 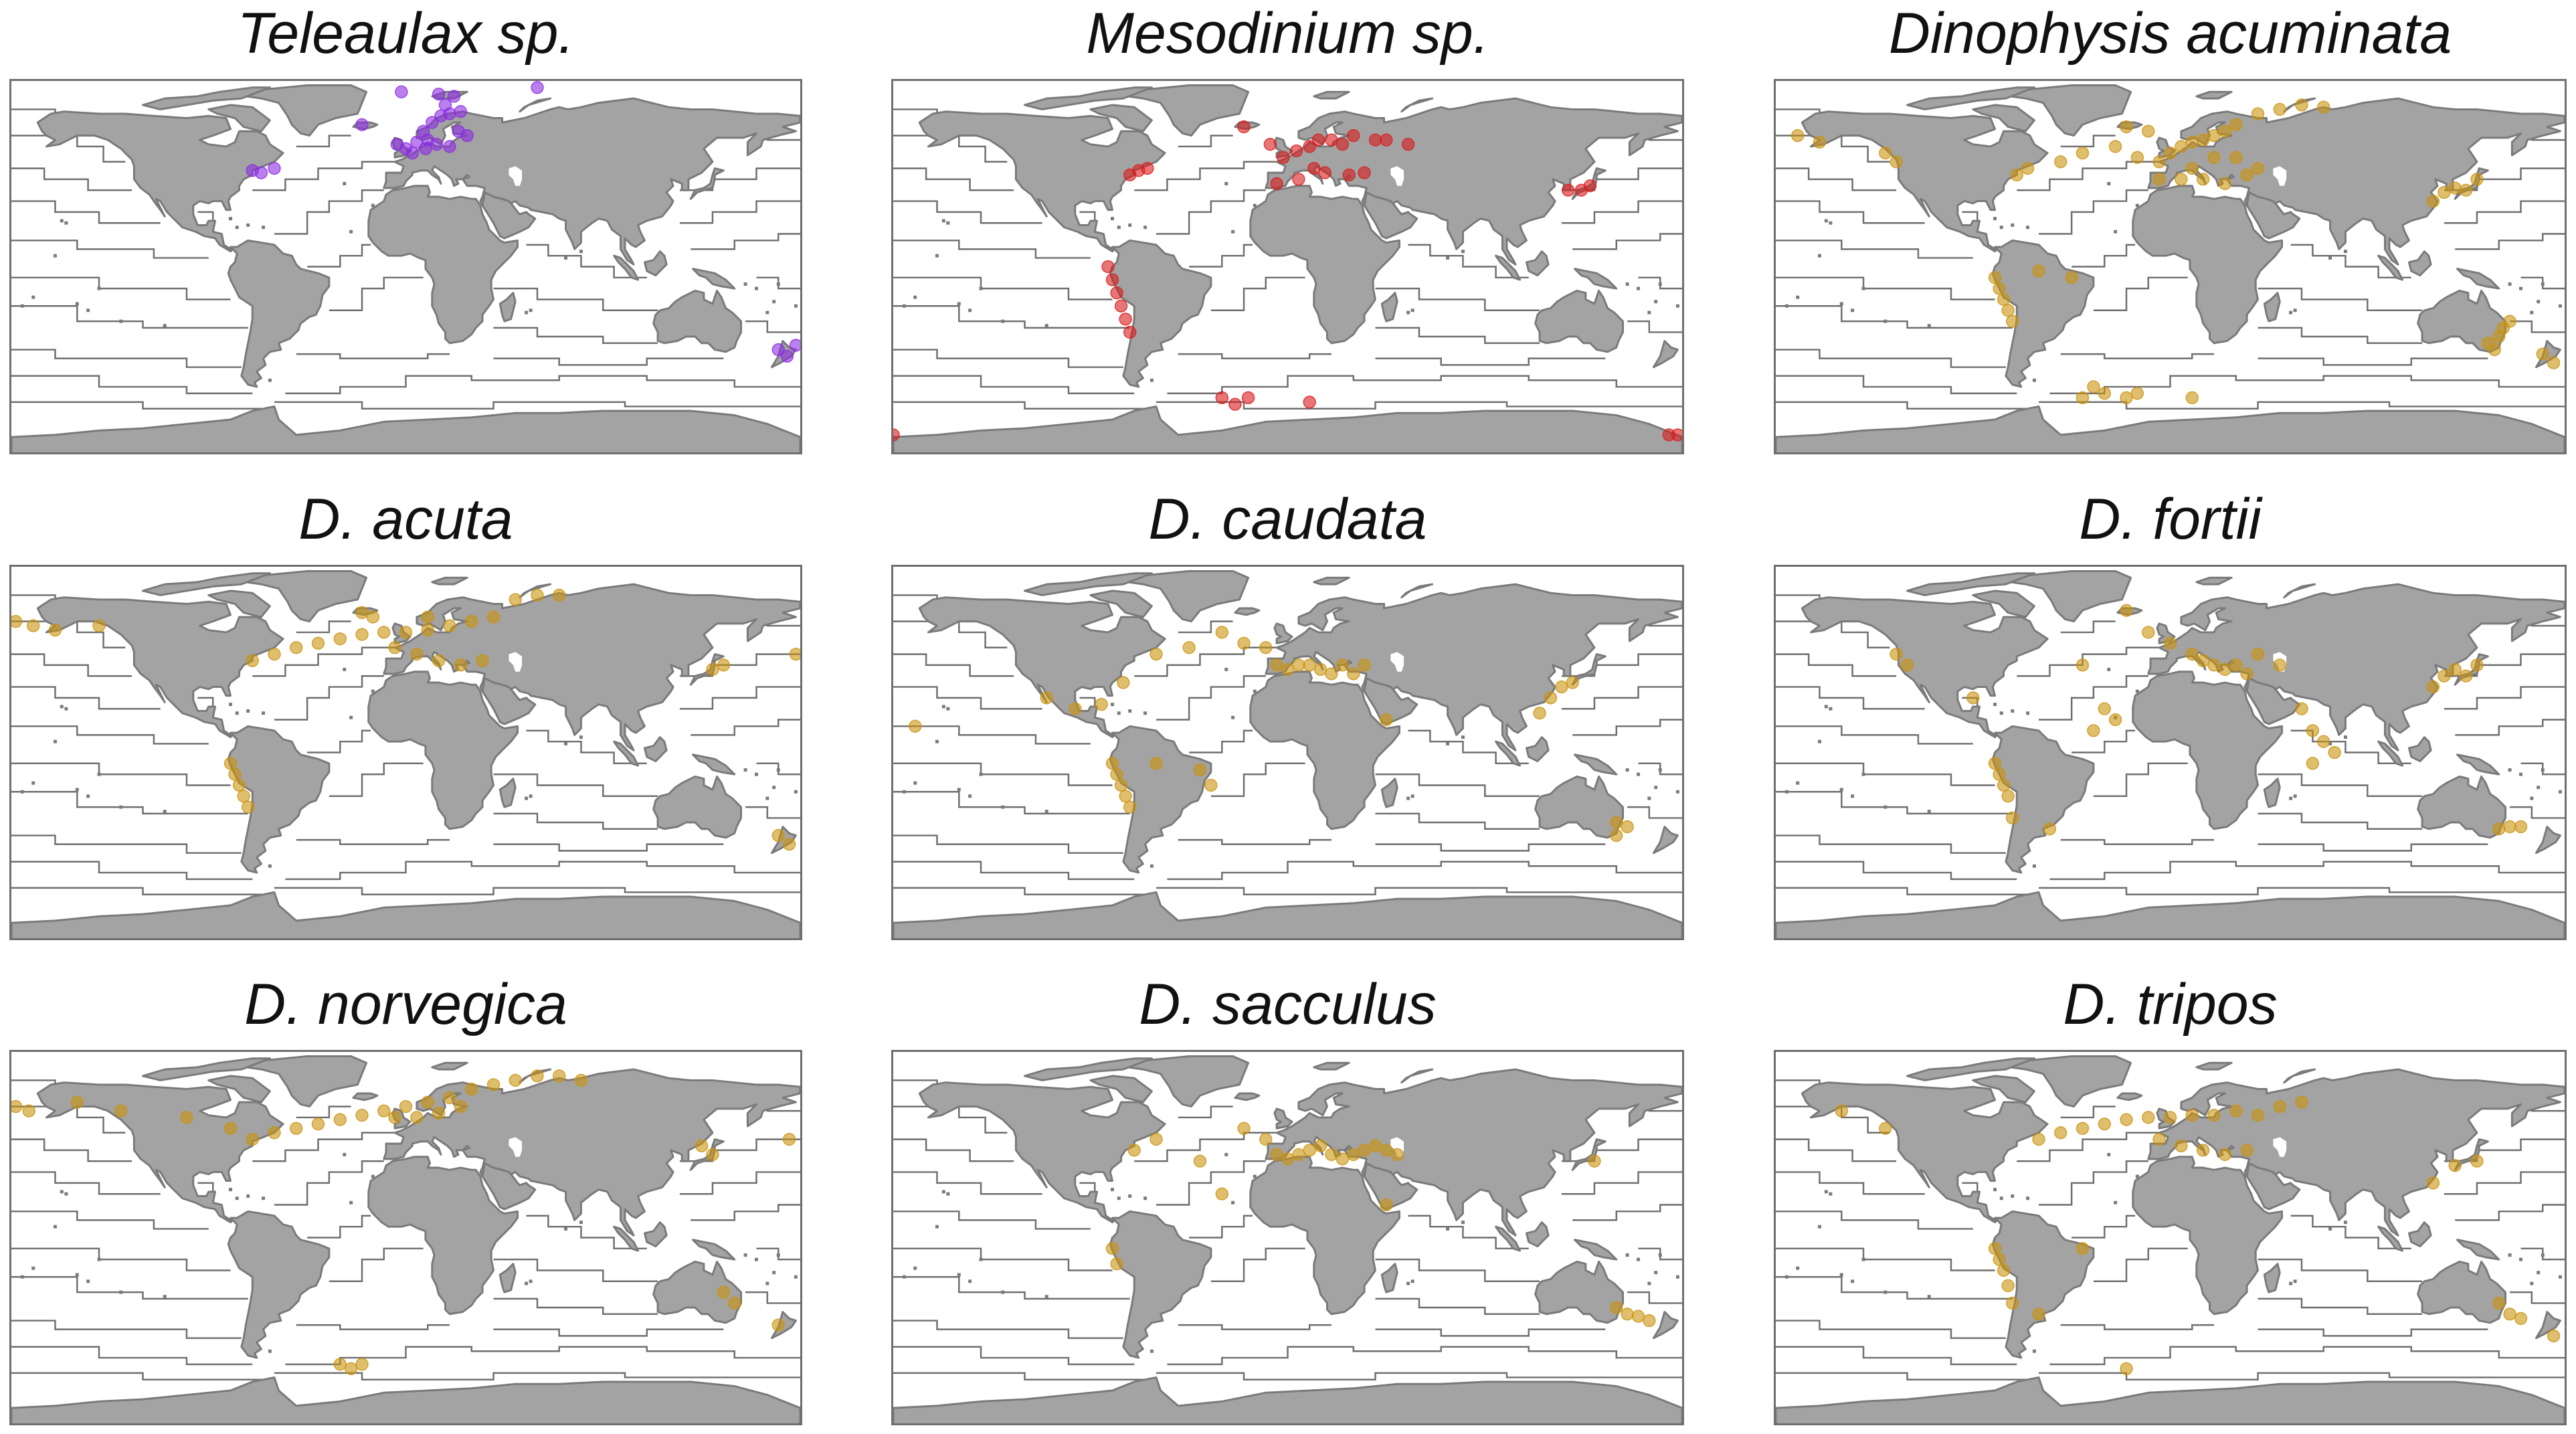 I want to click on panel-title: Teleaulax sp., so click(x=406, y=33).